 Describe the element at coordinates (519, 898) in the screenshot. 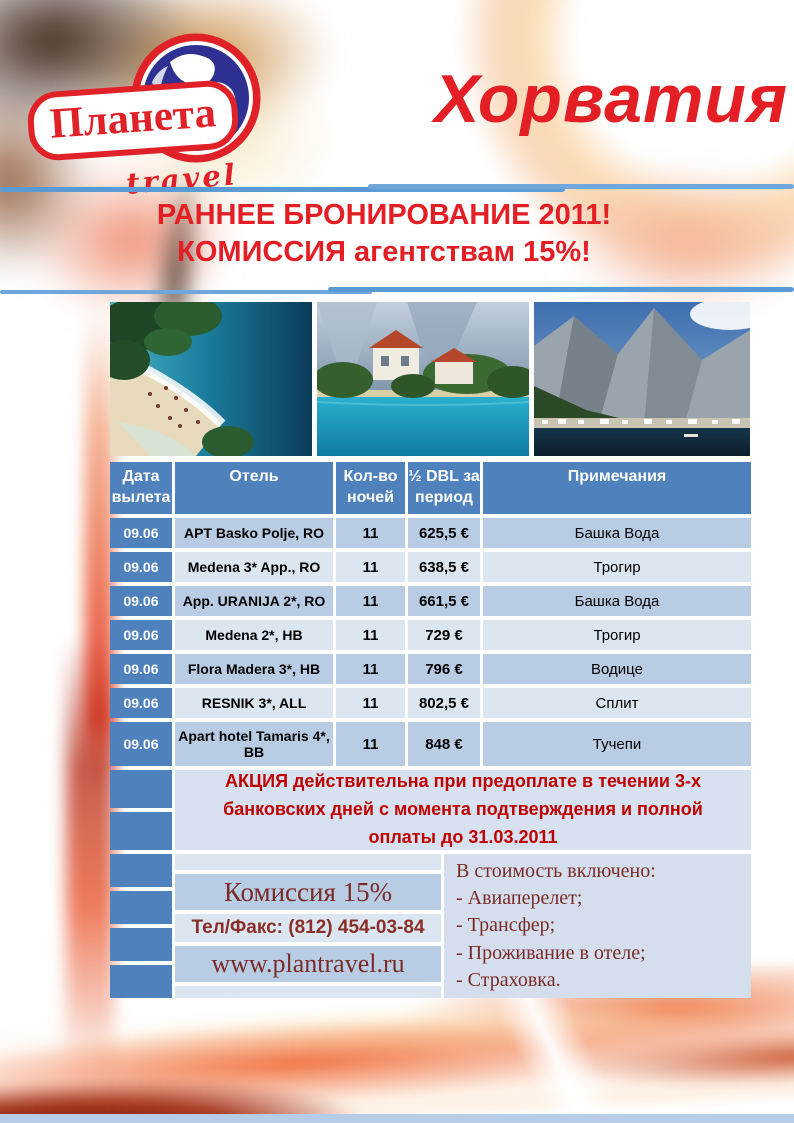

I see `included-item: - Авиаперелет;` at that location.